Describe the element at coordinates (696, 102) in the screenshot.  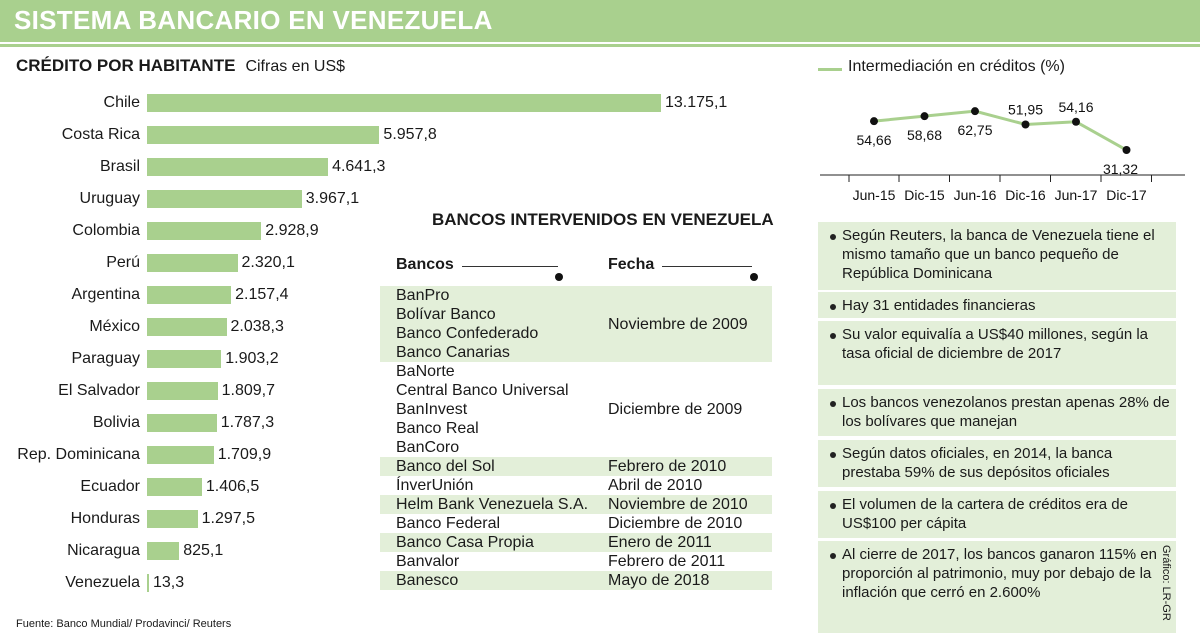
I see `bar-value-label: 13.175,1` at that location.